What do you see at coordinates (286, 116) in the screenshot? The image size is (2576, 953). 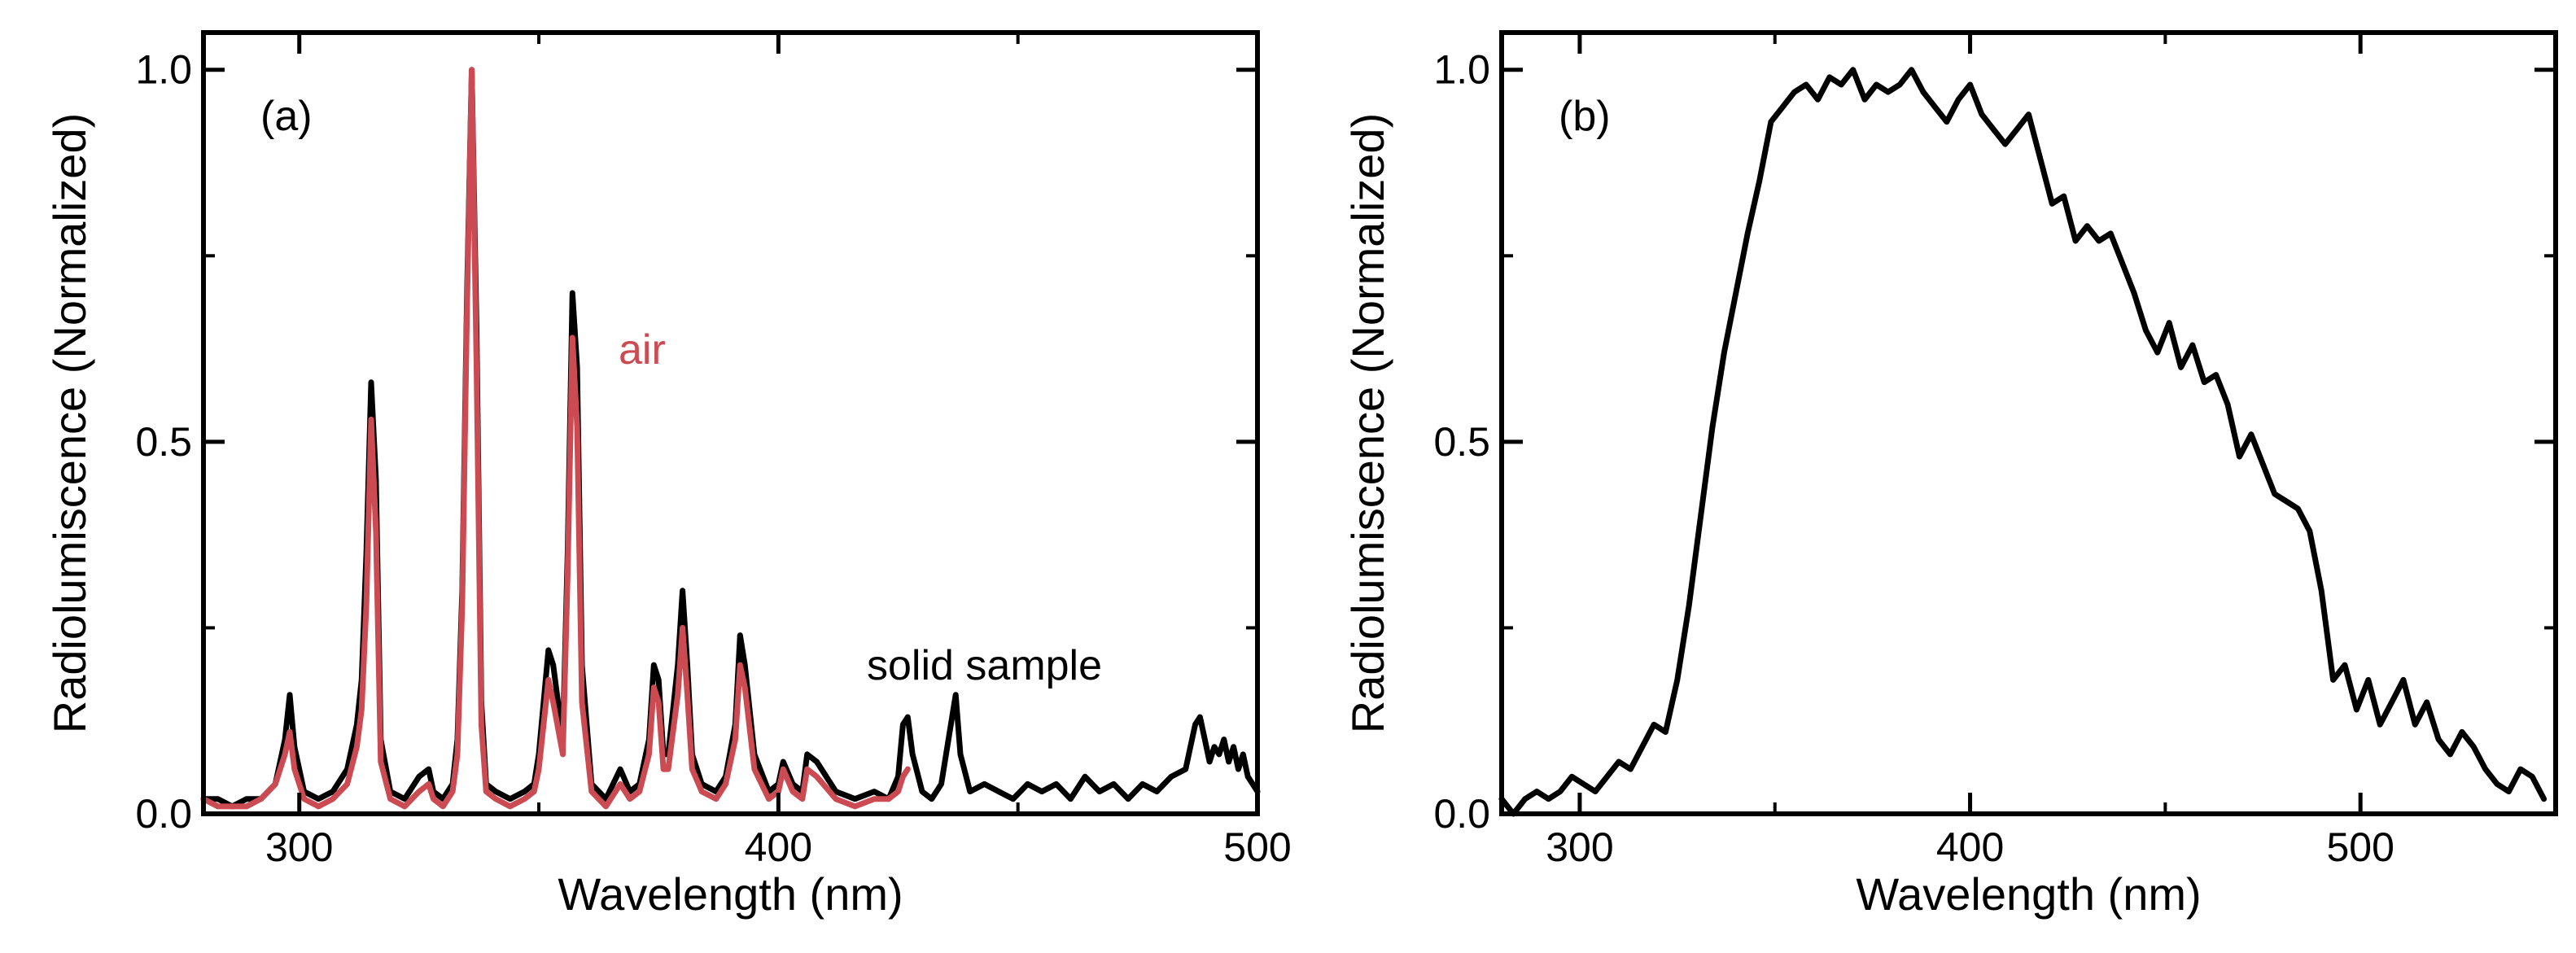 I see `panel-label: (a)` at bounding box center [286, 116].